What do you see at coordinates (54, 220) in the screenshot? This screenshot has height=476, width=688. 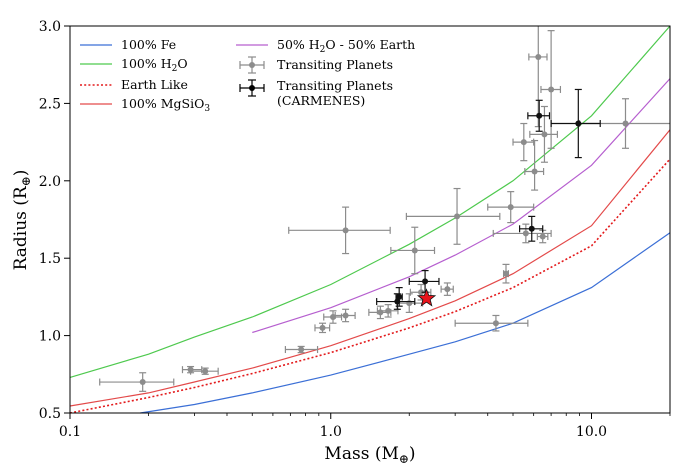 I see `y-axis-ticks: 0.5 1.0 1.5 2.0 2.5 3.0` at bounding box center [54, 220].